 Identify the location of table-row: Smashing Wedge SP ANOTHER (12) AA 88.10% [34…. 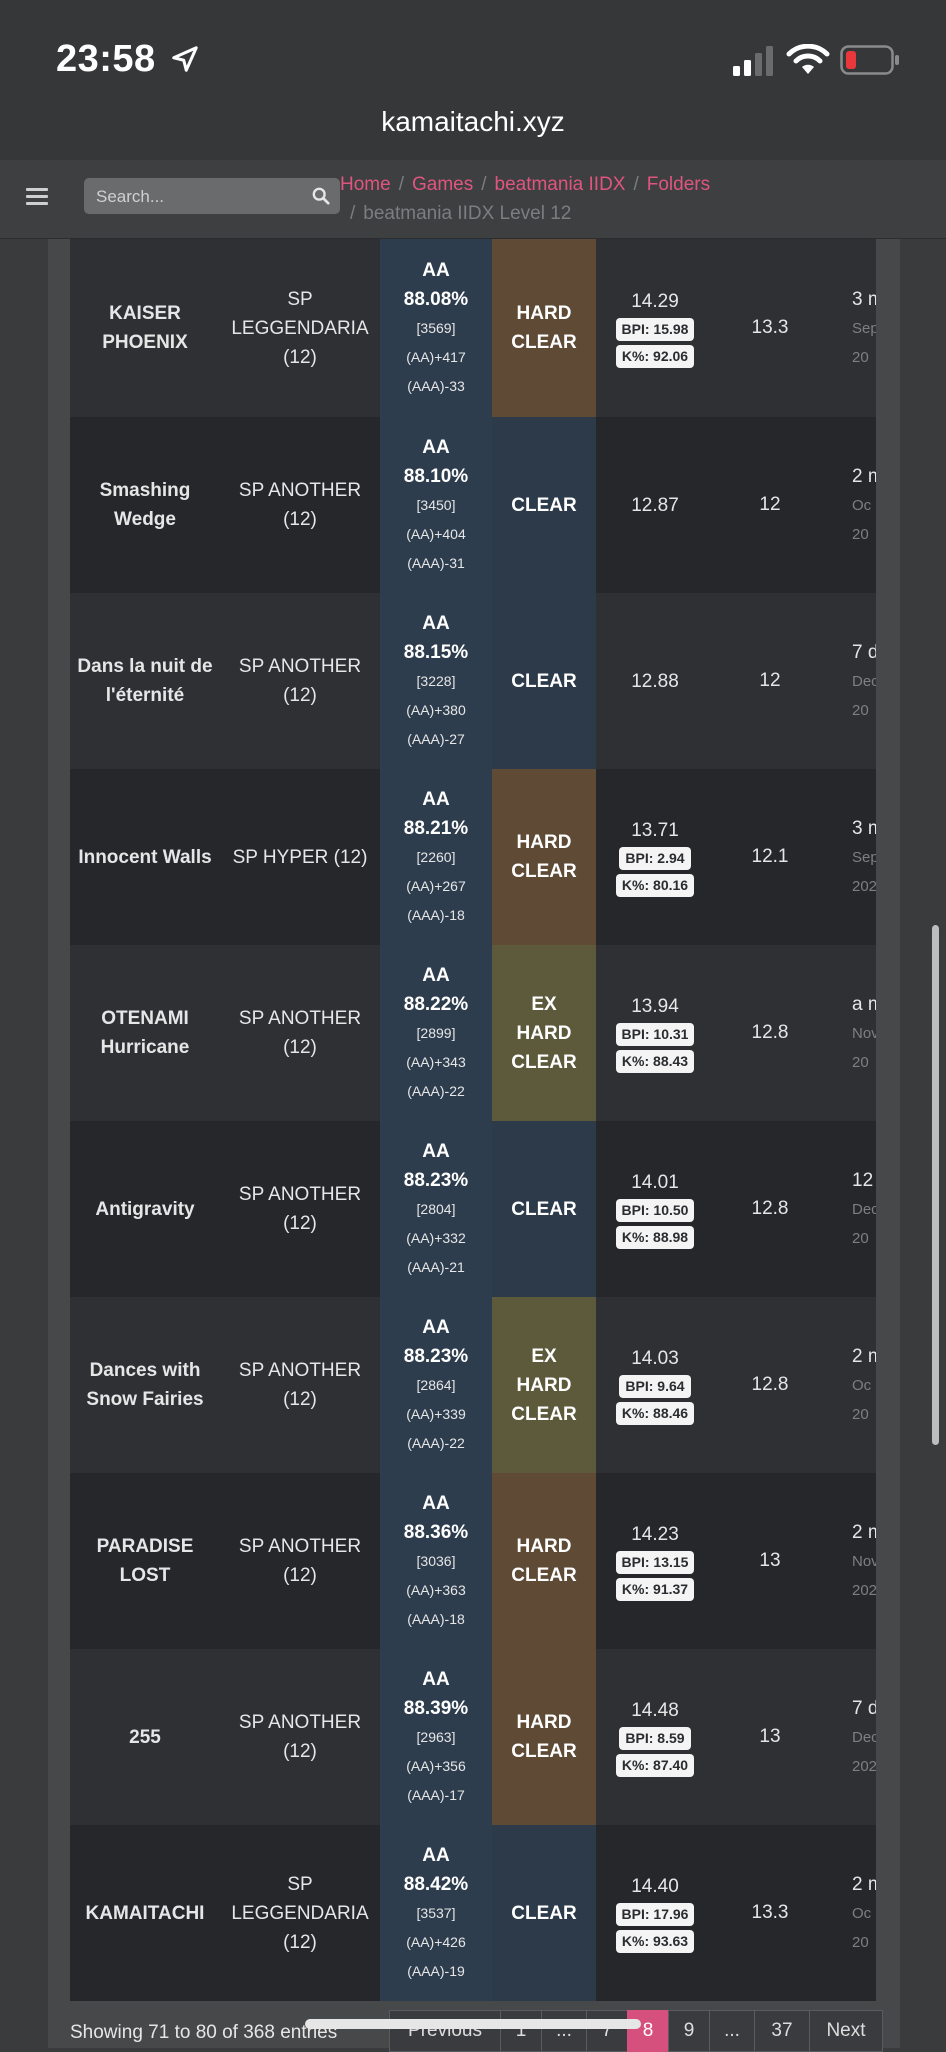
(473, 505).